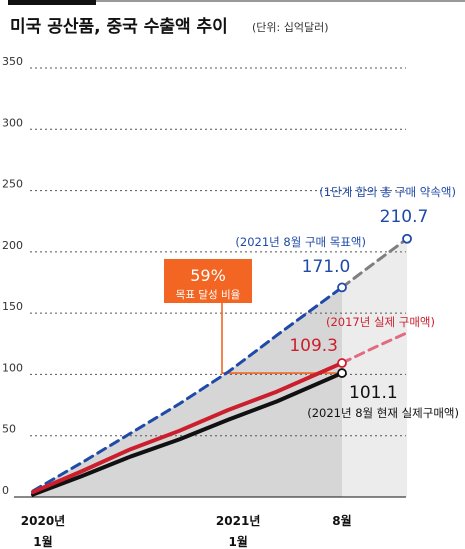 Image resolution: width=465 pixels, height=549 pixels. Describe the element at coordinates (12, 306) in the screenshot. I see `y-tick-label: 150` at that location.